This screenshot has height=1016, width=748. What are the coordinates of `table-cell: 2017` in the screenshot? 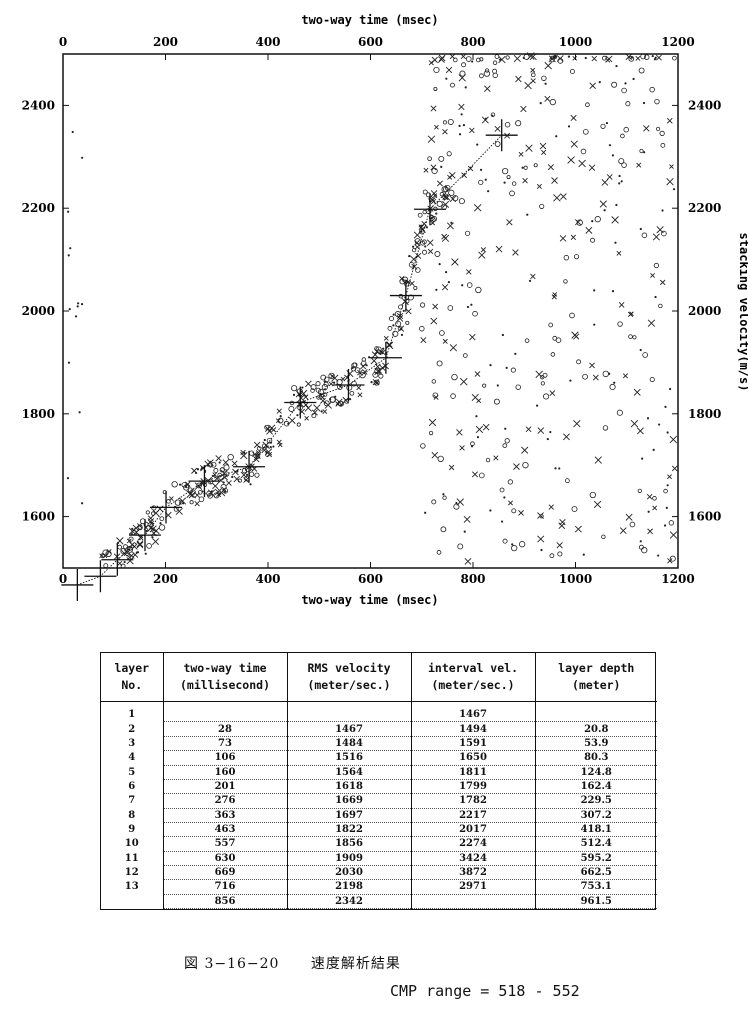 It's located at (473, 830).